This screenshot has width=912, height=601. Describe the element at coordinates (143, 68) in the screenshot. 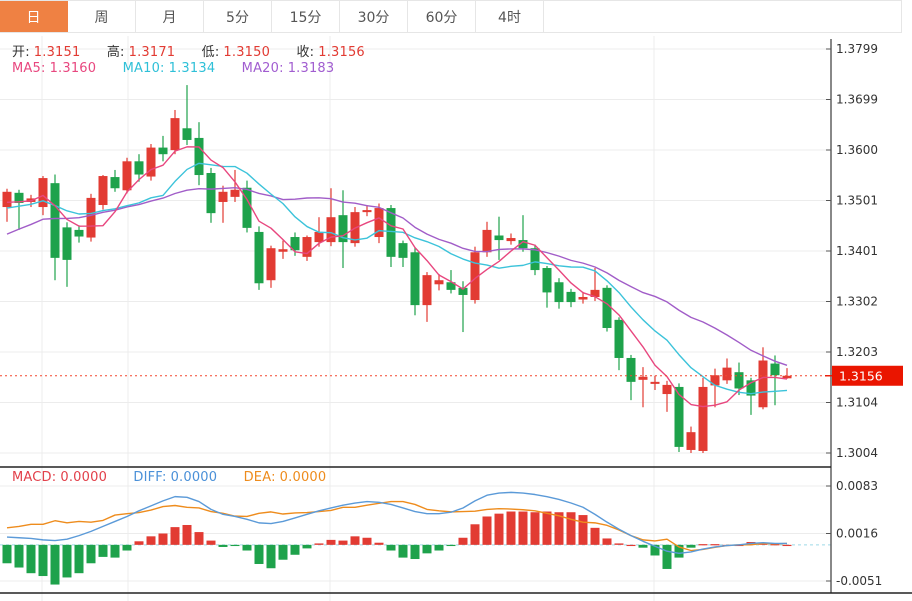

I see `ma10-label: MA10:` at that location.